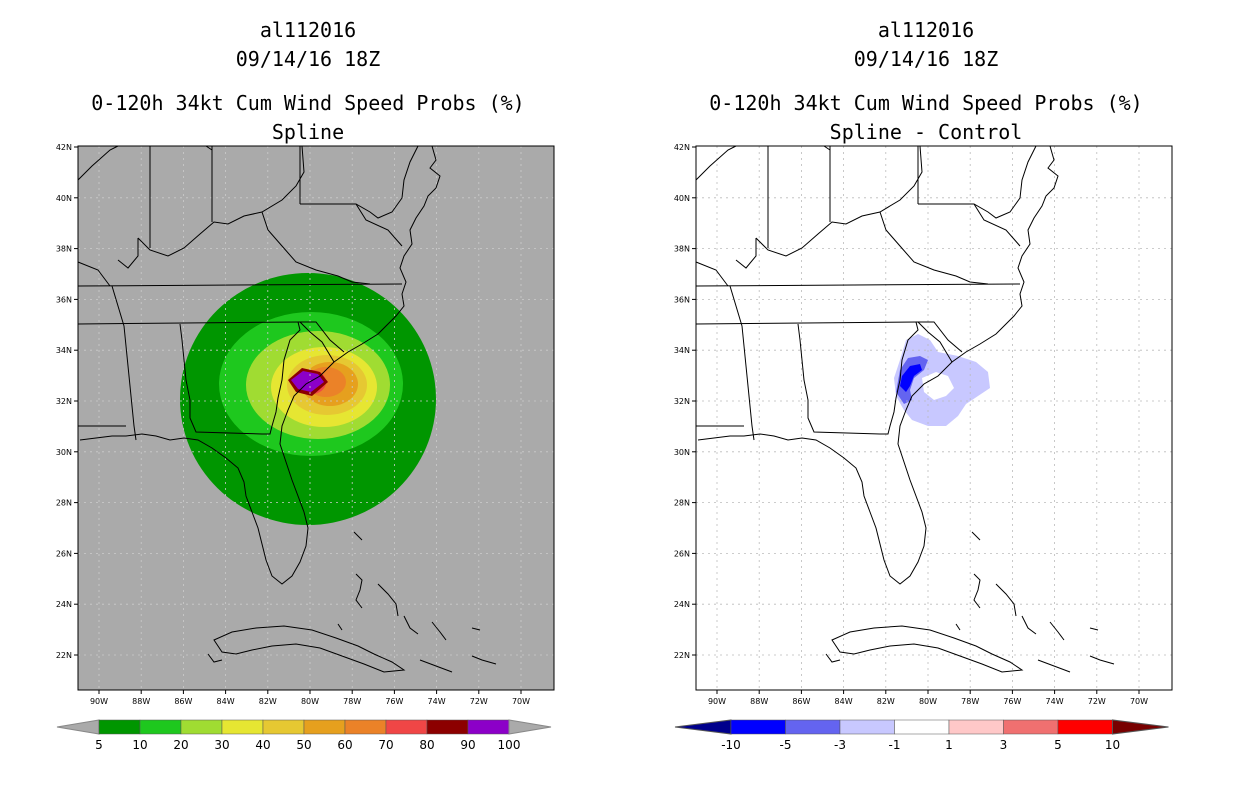  I want to click on right-lat-label-40N: 40N, so click(682, 198).